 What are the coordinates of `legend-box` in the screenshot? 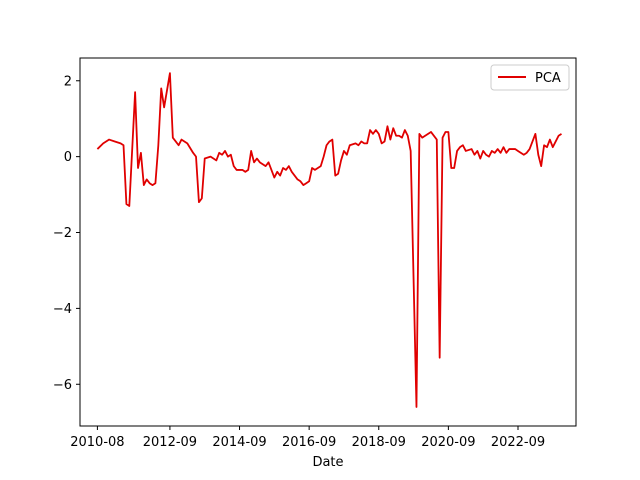 It's located at (530, 77).